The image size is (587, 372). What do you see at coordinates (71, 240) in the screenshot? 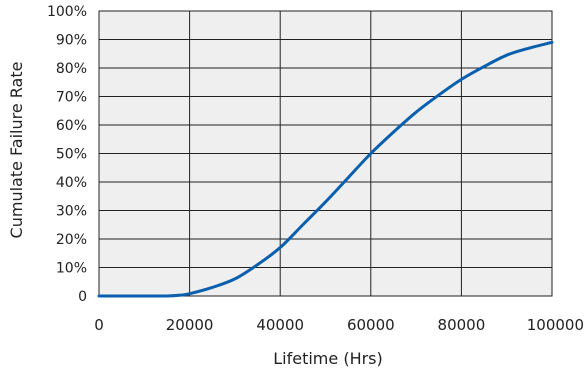
I see `y-tick-label: 20%` at bounding box center [71, 240].